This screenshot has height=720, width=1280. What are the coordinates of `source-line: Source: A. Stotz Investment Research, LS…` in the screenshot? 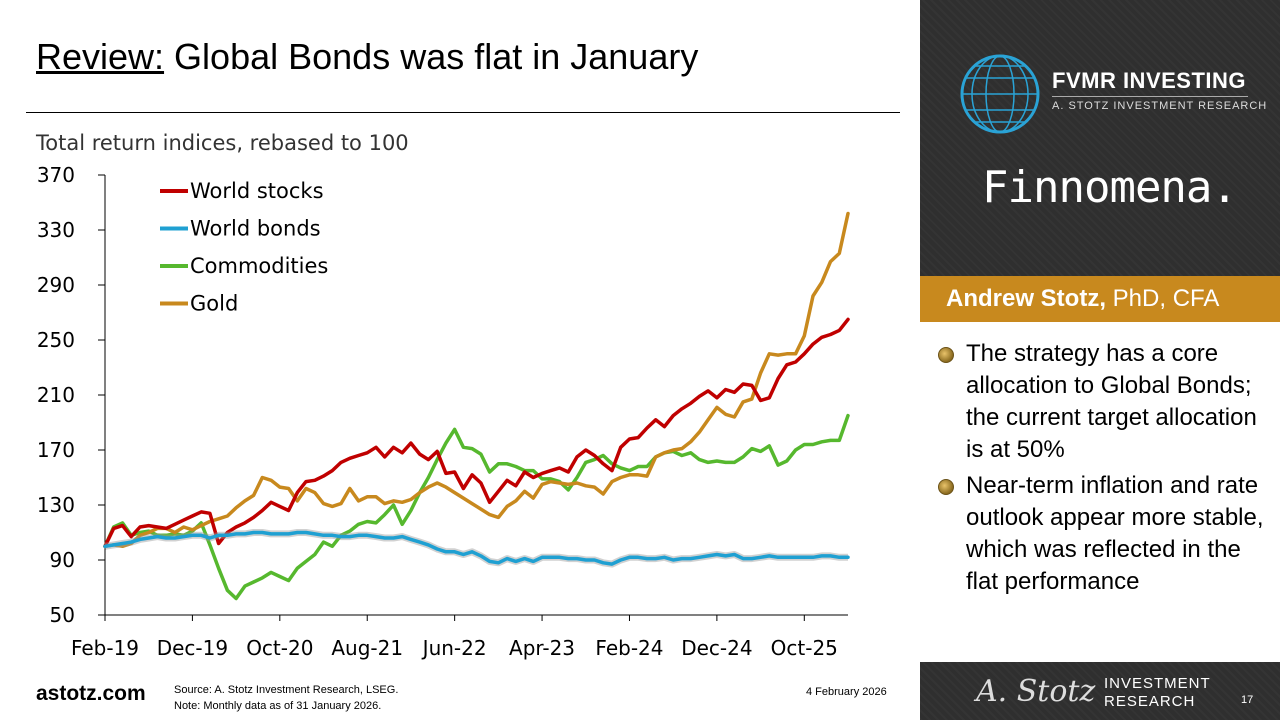 It's located at (286, 690).